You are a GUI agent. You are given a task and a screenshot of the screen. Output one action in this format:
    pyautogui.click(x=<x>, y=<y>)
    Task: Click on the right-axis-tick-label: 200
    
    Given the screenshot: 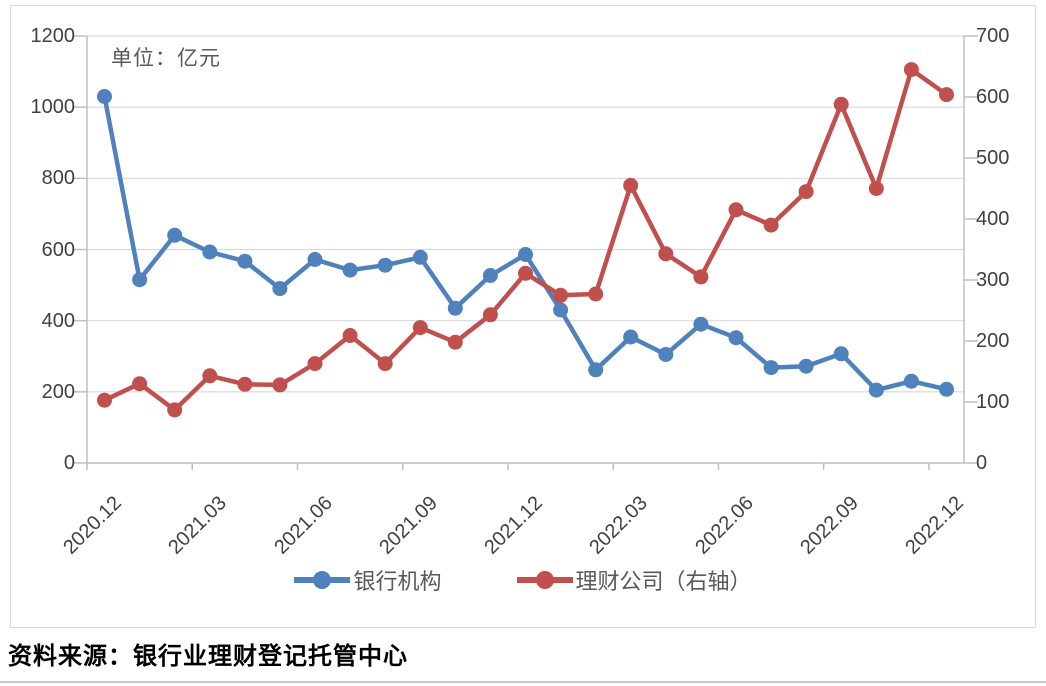 What is the action you would take?
    pyautogui.click(x=993, y=341)
    